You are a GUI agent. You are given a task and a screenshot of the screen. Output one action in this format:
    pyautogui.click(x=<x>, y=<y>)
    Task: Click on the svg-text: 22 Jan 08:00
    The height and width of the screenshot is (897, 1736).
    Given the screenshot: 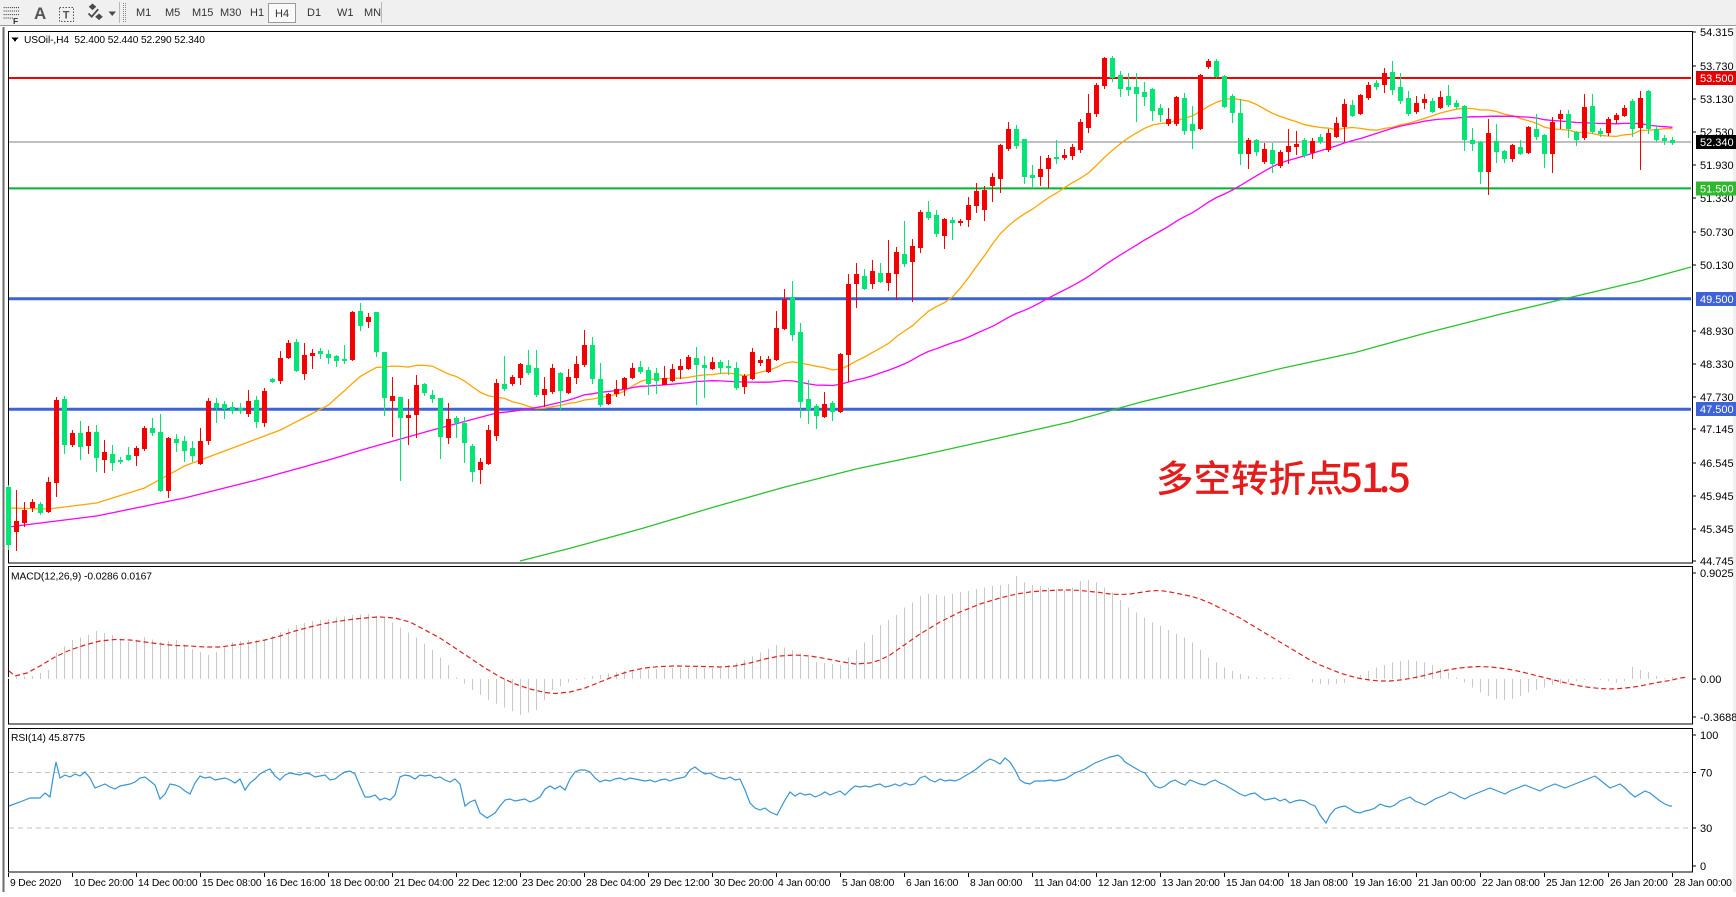 What is the action you would take?
    pyautogui.click(x=1511, y=883)
    